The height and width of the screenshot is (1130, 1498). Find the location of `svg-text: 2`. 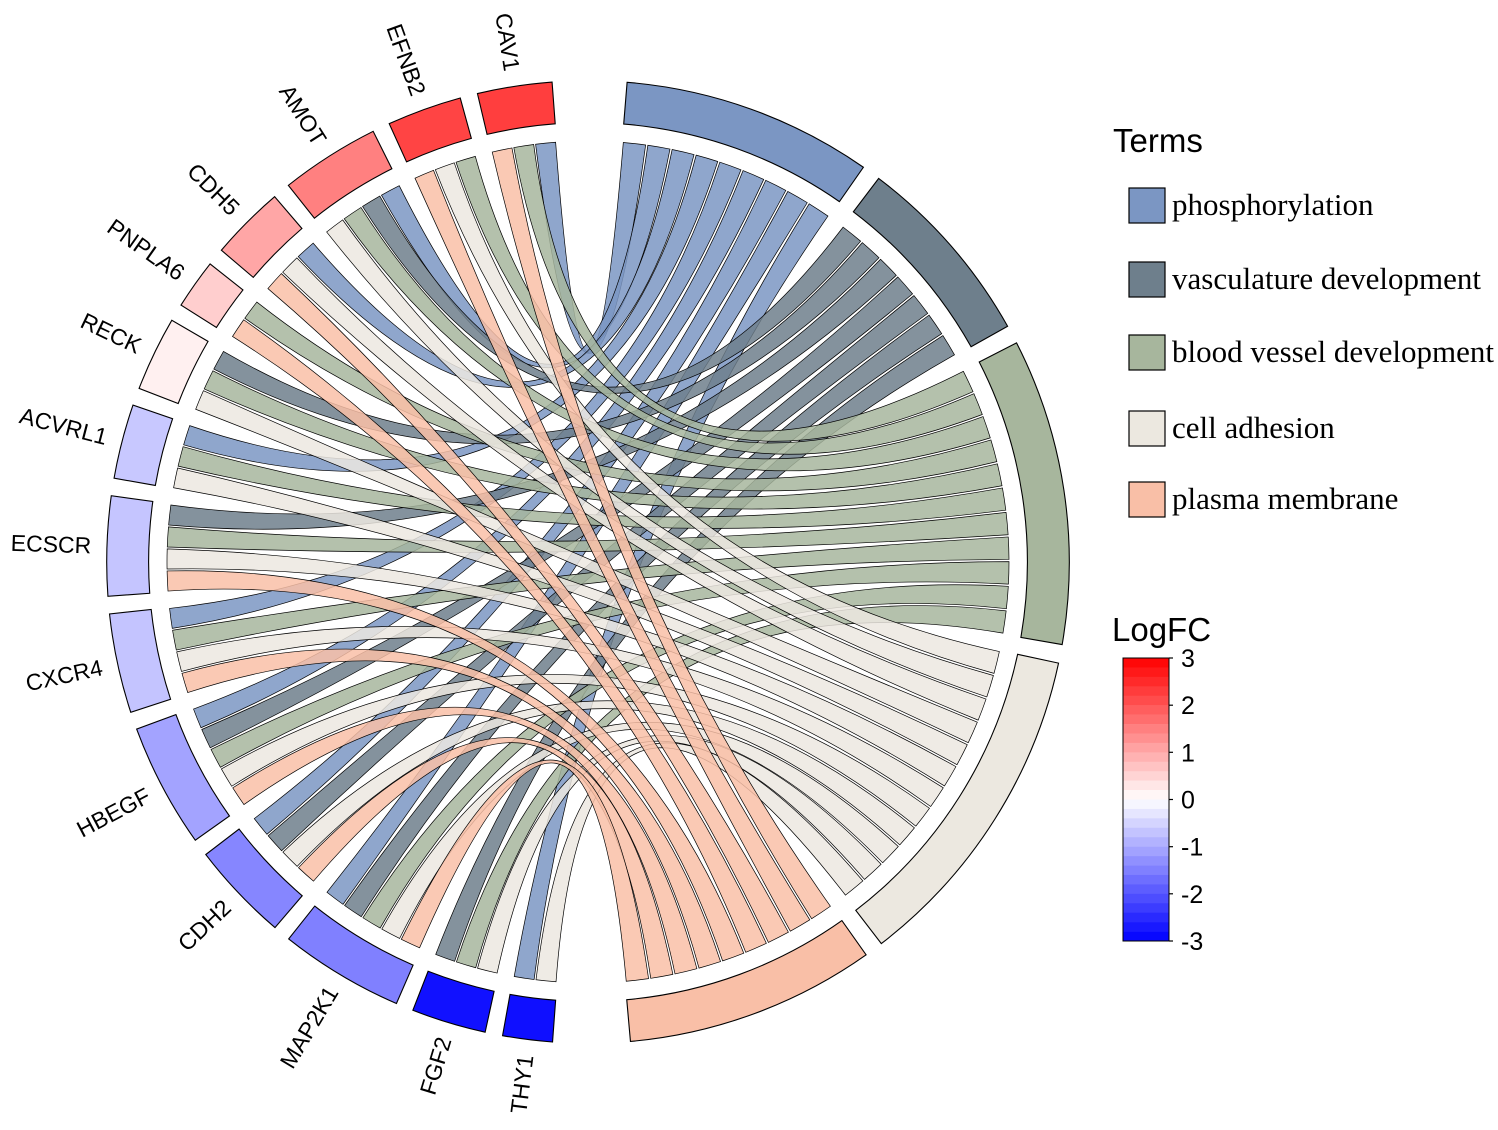

svg-text: 2 is located at coordinates (1188, 706).